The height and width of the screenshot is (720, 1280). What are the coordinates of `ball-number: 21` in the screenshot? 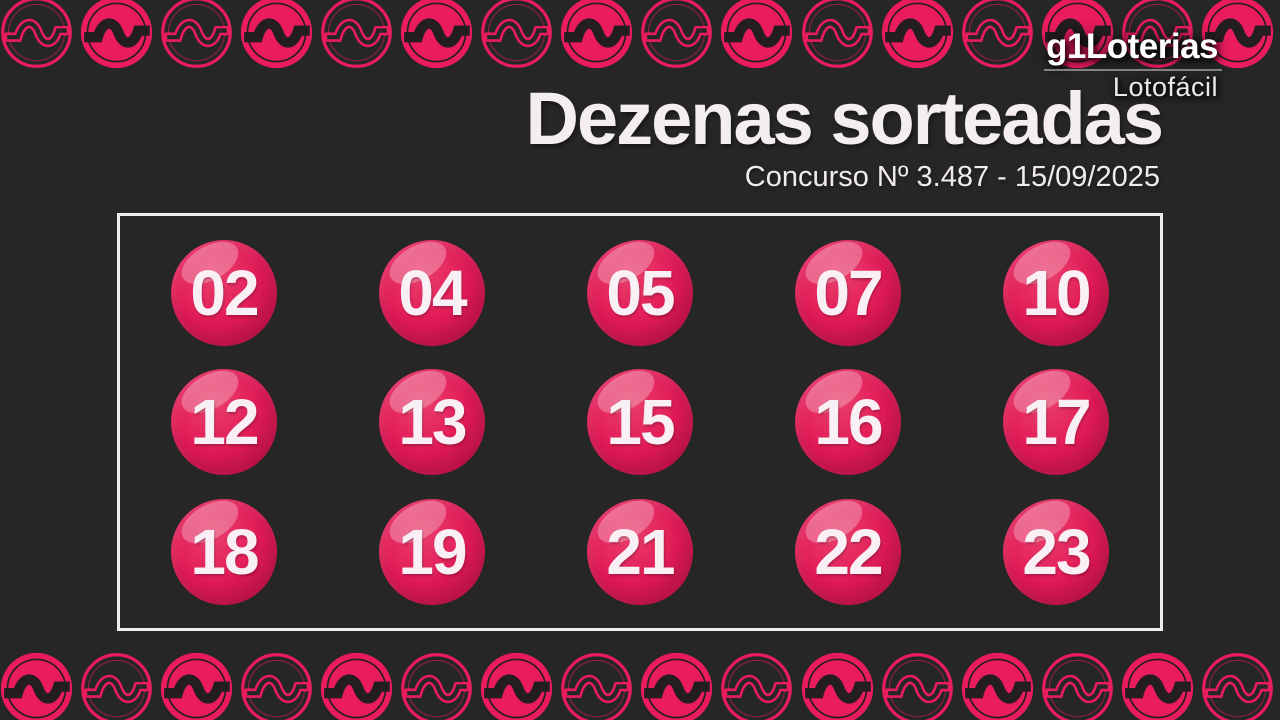 It's located at (640, 551).